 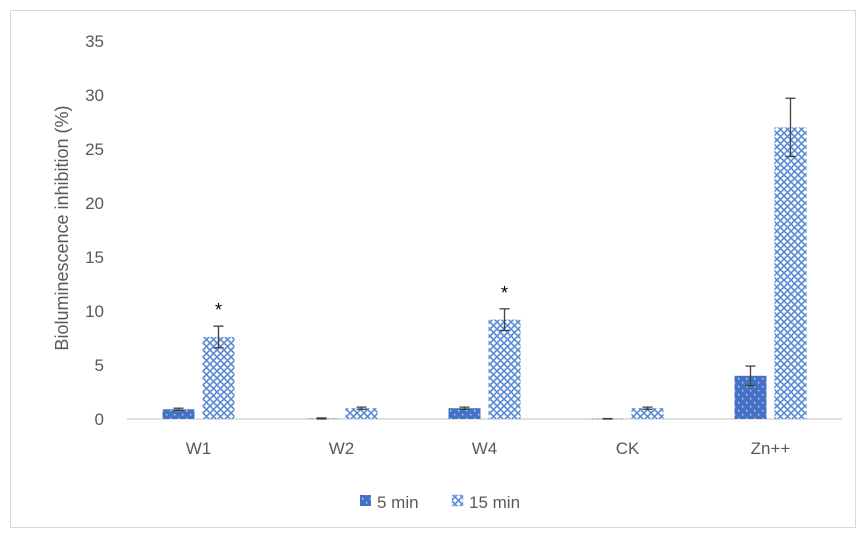 What do you see at coordinates (94, 311) in the screenshot?
I see `y-tick-label: 10` at bounding box center [94, 311].